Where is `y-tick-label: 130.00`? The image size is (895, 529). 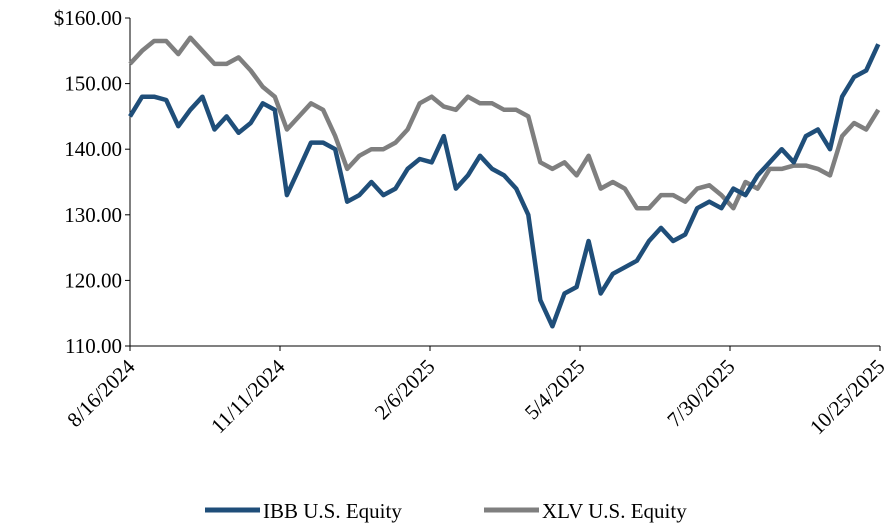 y-tick-label: 130.00 is located at coordinates (93, 215).